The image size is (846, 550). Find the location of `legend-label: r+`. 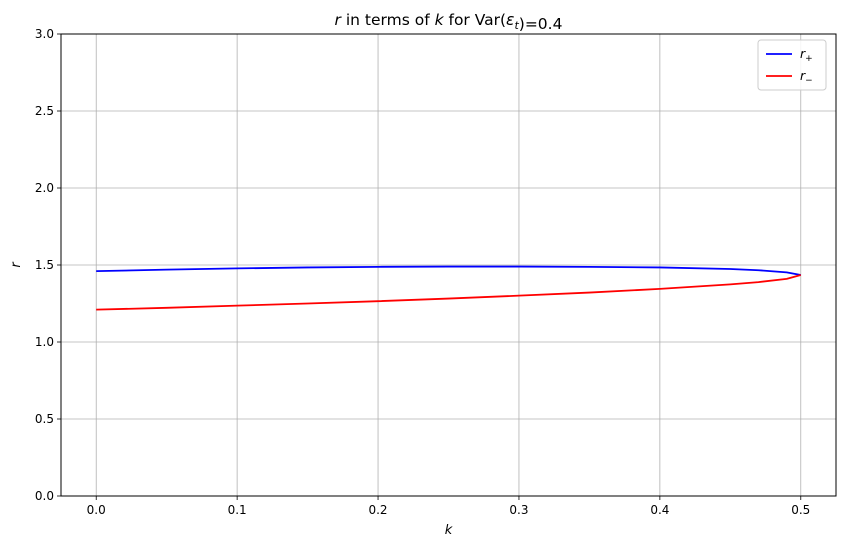

legend-label: r+ is located at coordinates (806, 55).